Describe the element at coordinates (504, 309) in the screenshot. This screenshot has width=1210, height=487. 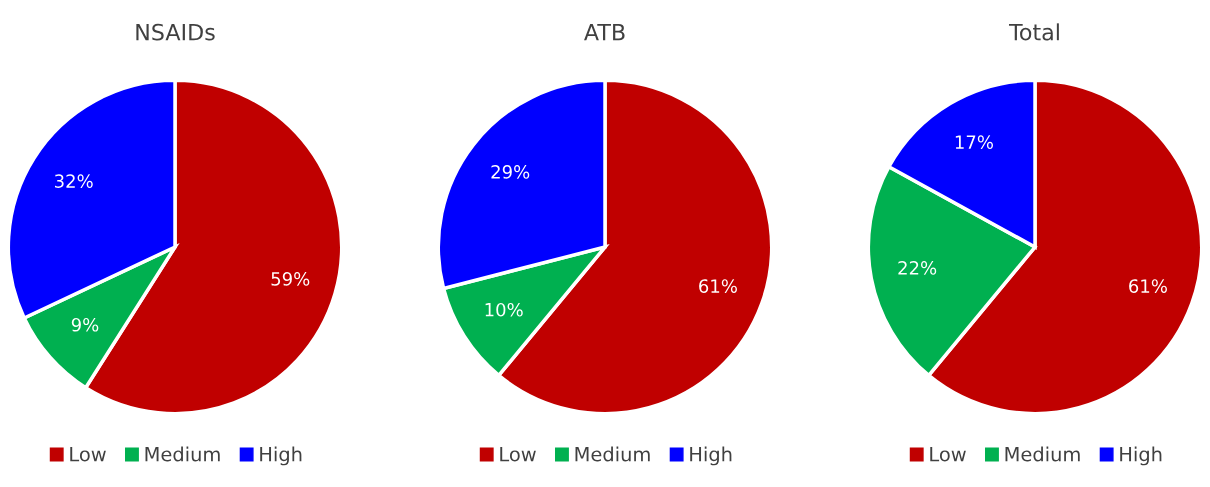
I see `data-label: 10%` at that location.